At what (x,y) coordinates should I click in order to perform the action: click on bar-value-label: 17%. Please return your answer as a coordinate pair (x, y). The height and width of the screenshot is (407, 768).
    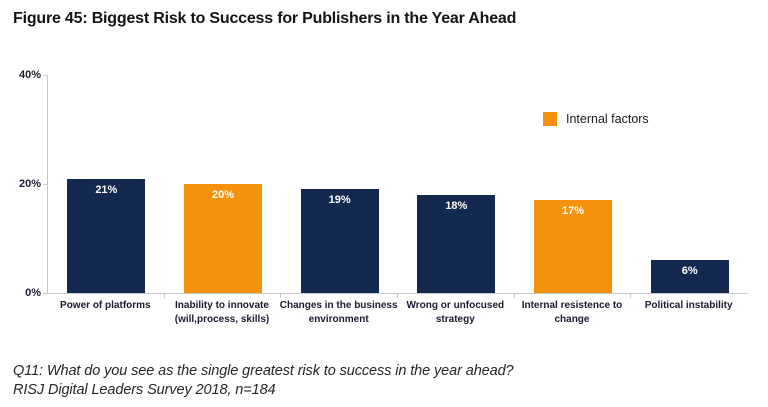
    Looking at the image, I should click on (573, 211).